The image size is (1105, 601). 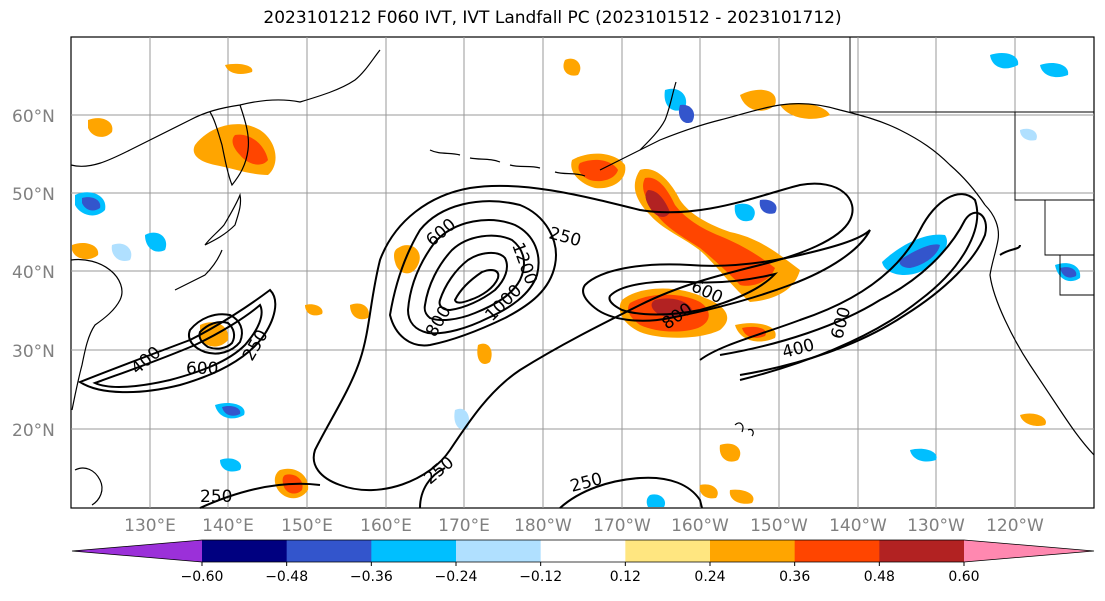 What do you see at coordinates (622, 526) in the screenshot?
I see `lon-label: 170°W` at bounding box center [622, 526].